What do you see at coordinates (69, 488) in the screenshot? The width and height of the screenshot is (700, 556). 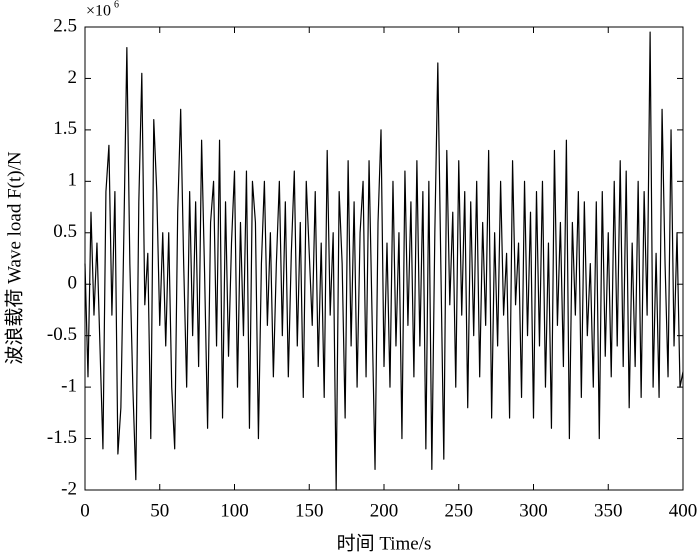 I see `y-tick-label: -2` at bounding box center [69, 488].